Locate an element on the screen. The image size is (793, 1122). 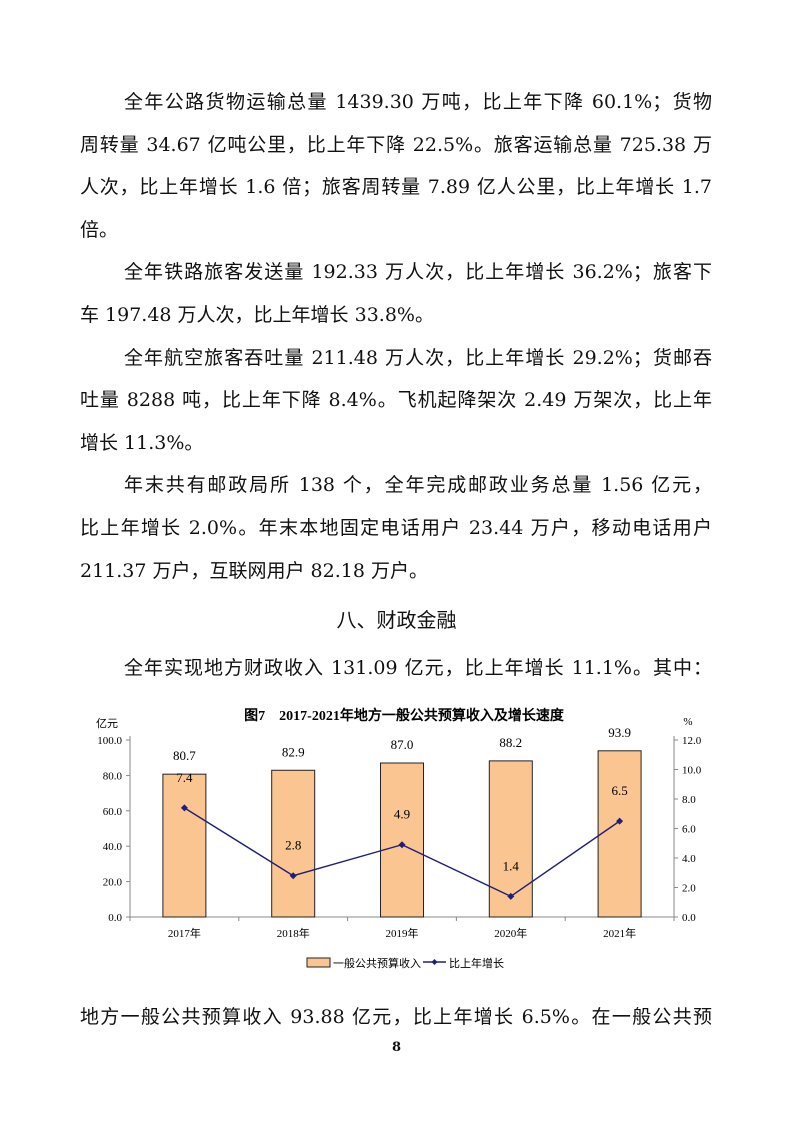
intro-line: 全年实现地方财政收入 131.09 亿元，比上年增长 11.1%。其中： is located at coordinates (418, 668).